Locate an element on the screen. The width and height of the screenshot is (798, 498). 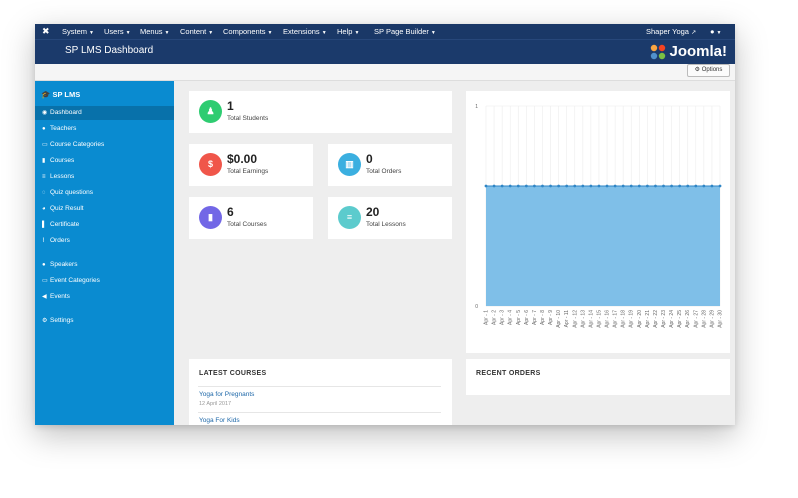
menu-users-label: Users is located at coordinates (114, 31).